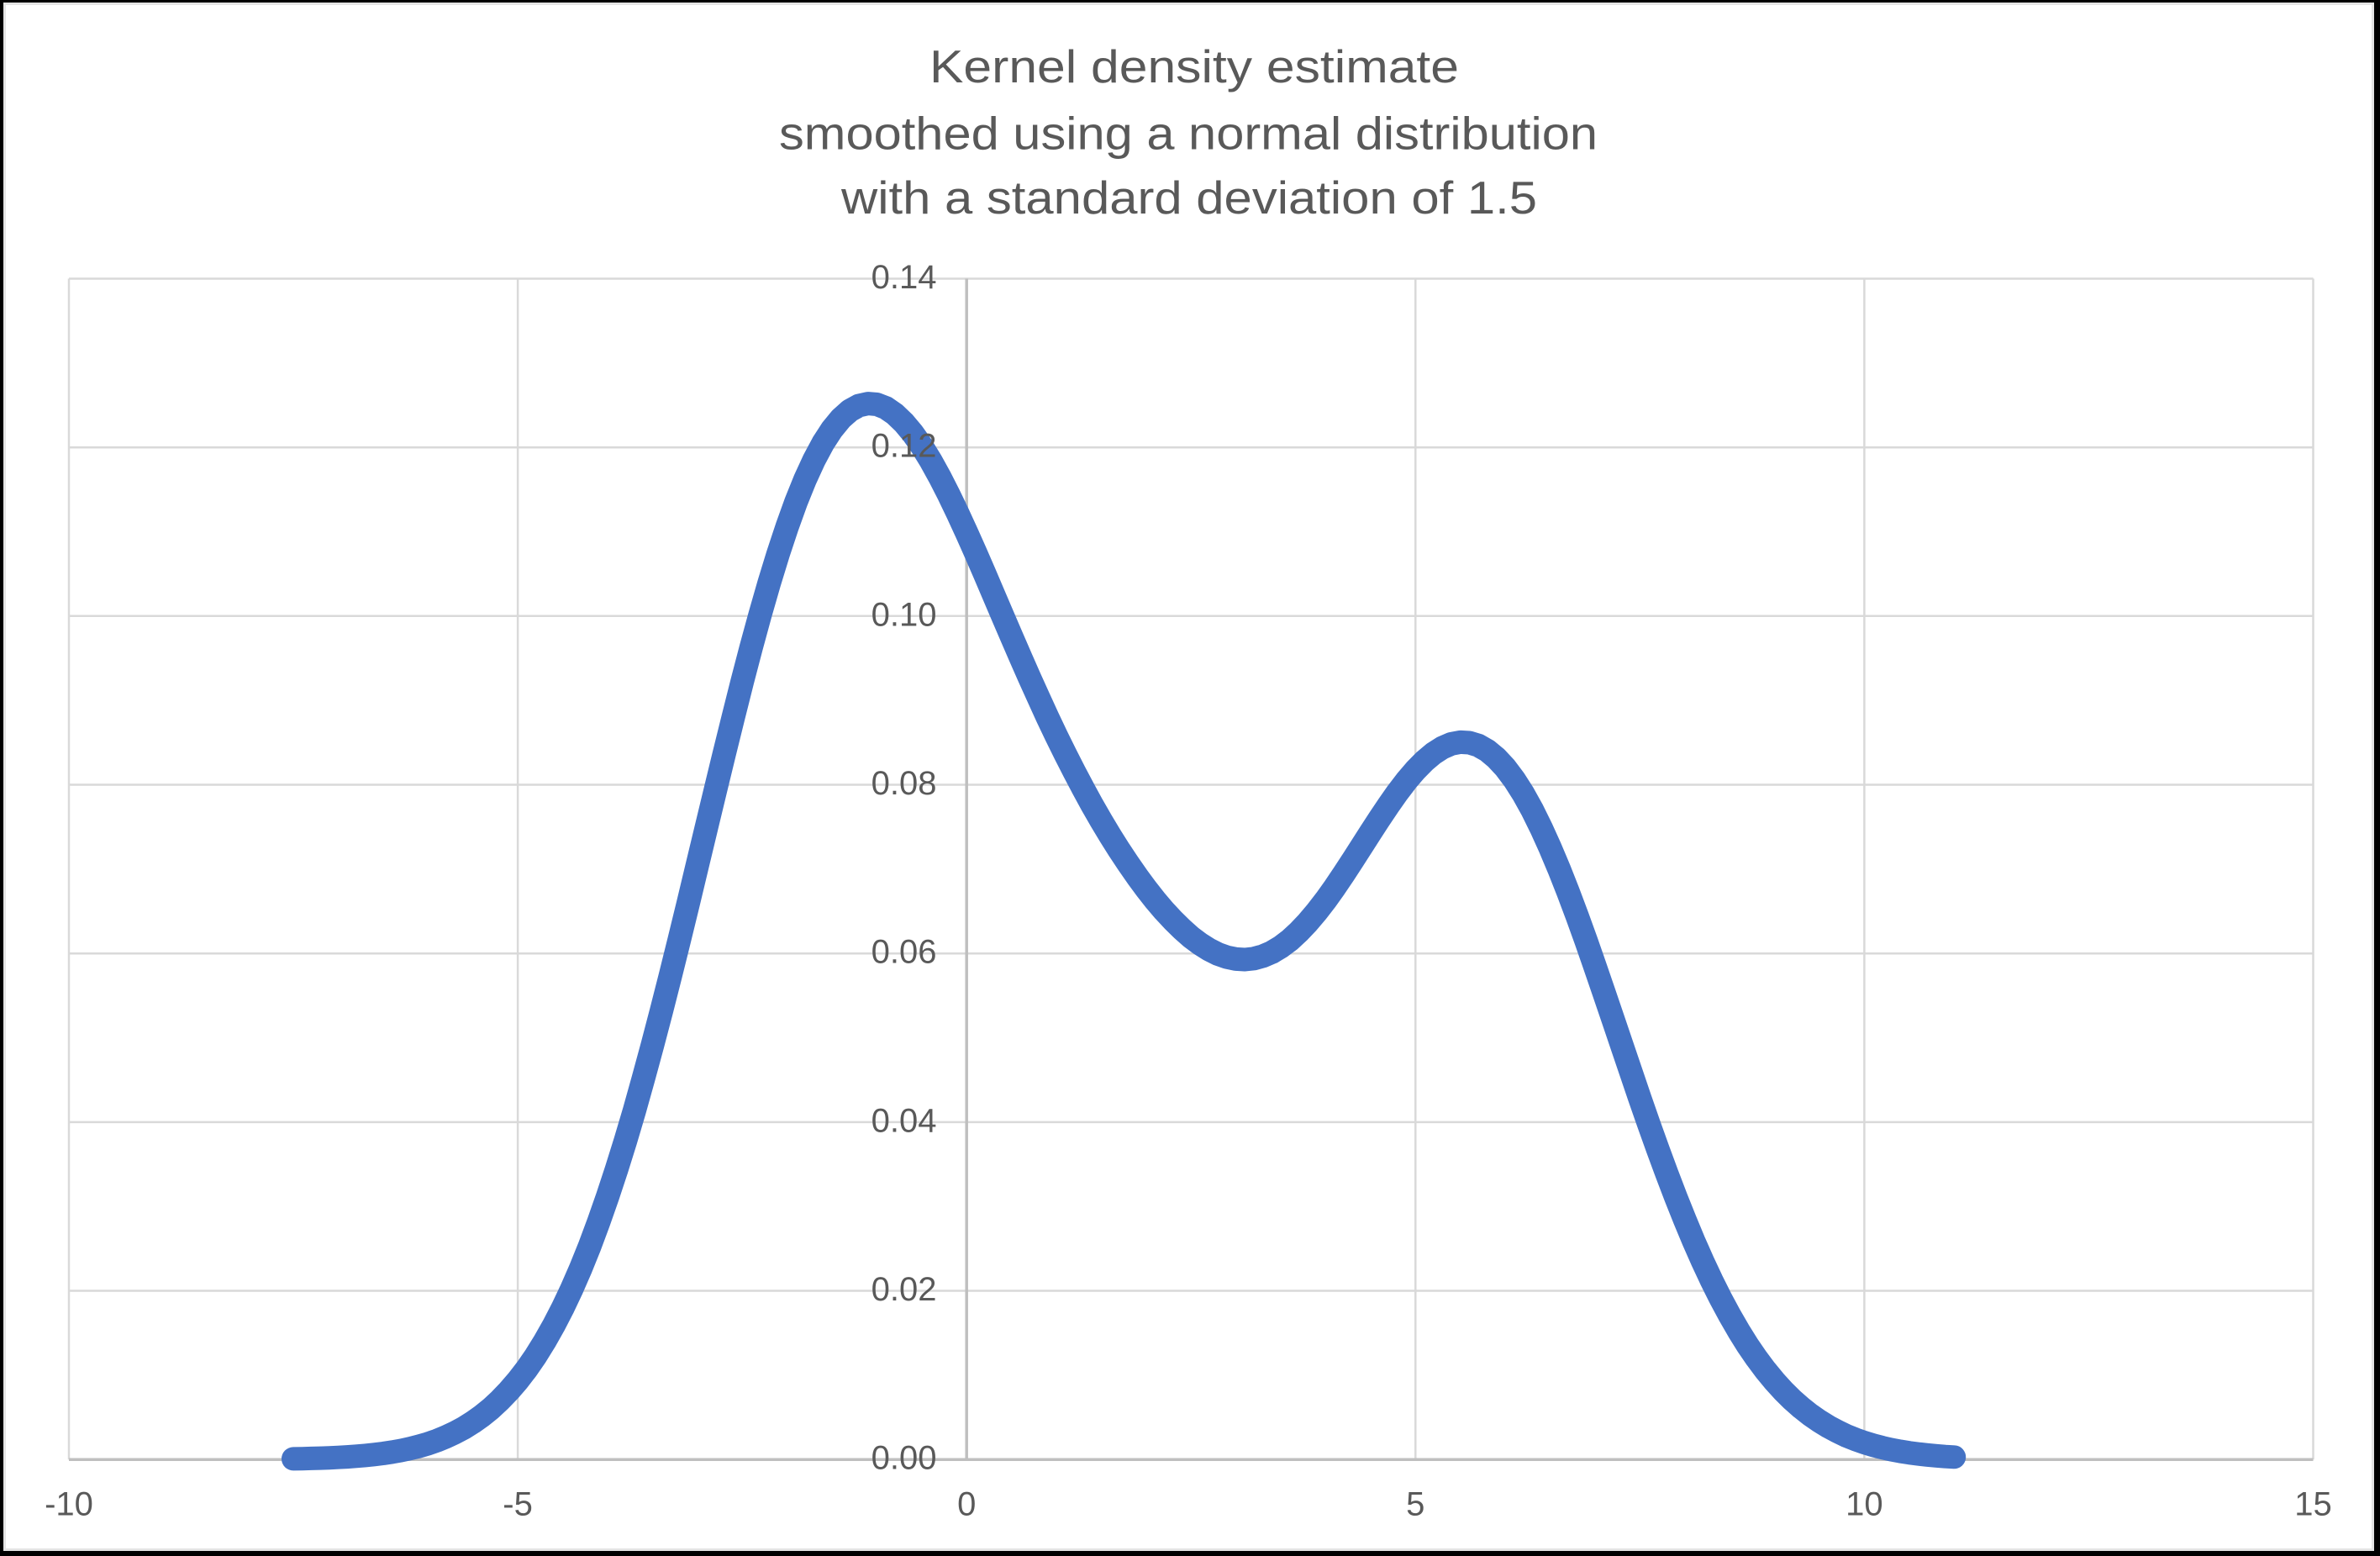  I want to click on svg-text: 0.14, so click(904, 277).